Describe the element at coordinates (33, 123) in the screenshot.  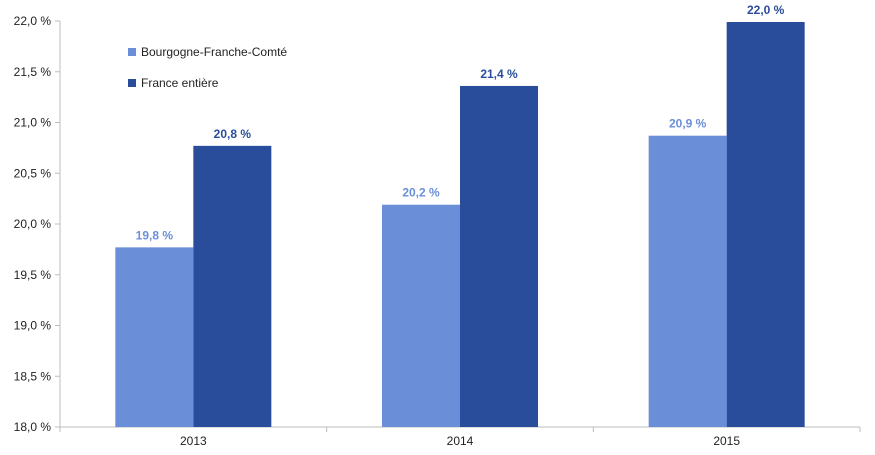
I see `y-tick-label: 21,0 %` at that location.